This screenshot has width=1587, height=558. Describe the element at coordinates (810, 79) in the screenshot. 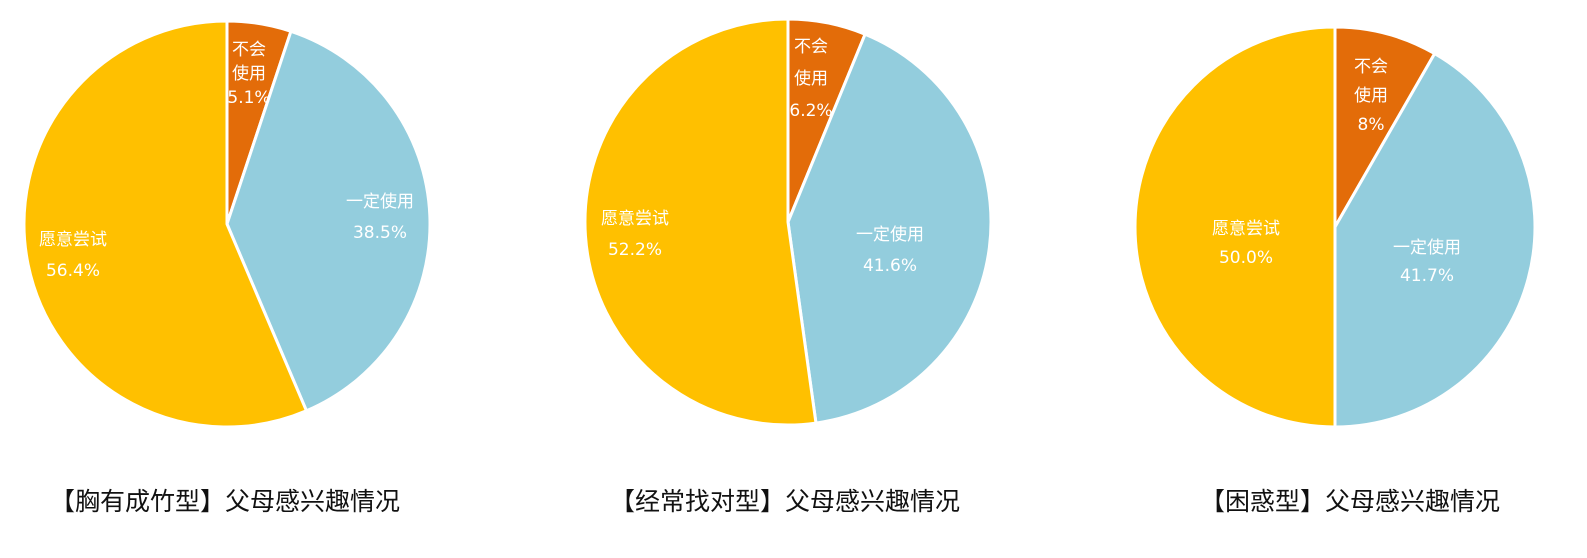

I see `slice-label-not-use: 不会使用 6.2%` at that location.